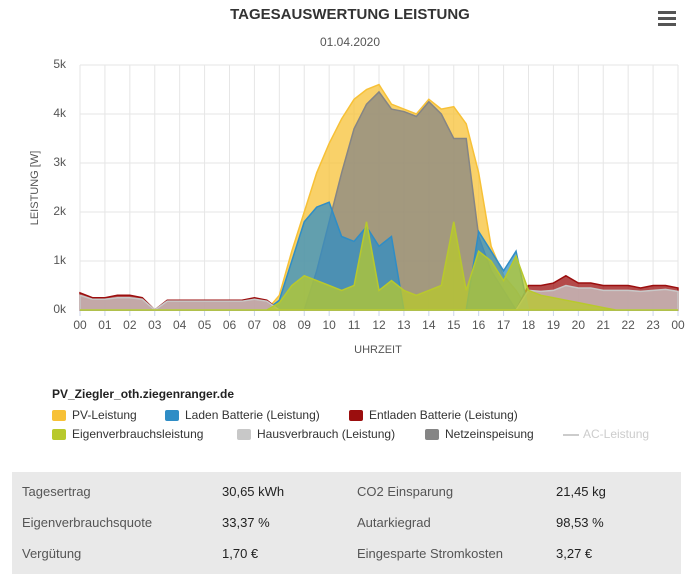 The image size is (693, 574). What do you see at coordinates (305, 325) in the screenshot?
I see `x-tick-label: 09` at bounding box center [305, 325].